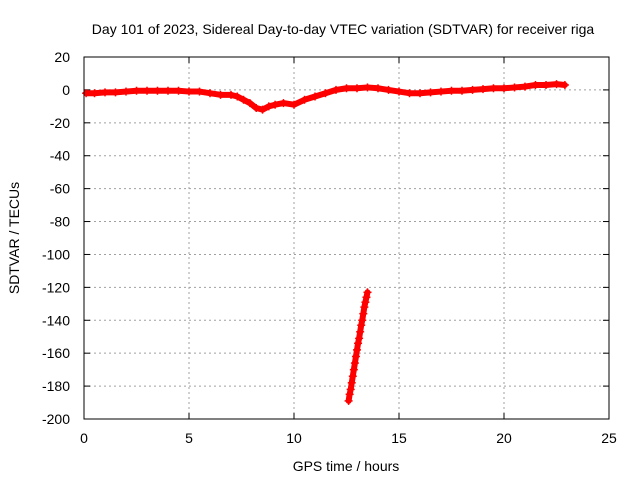 This screenshot has width=640, height=480. I want to click on x-tick-labels: 0 5 10 15 20 25, so click(348, 438).